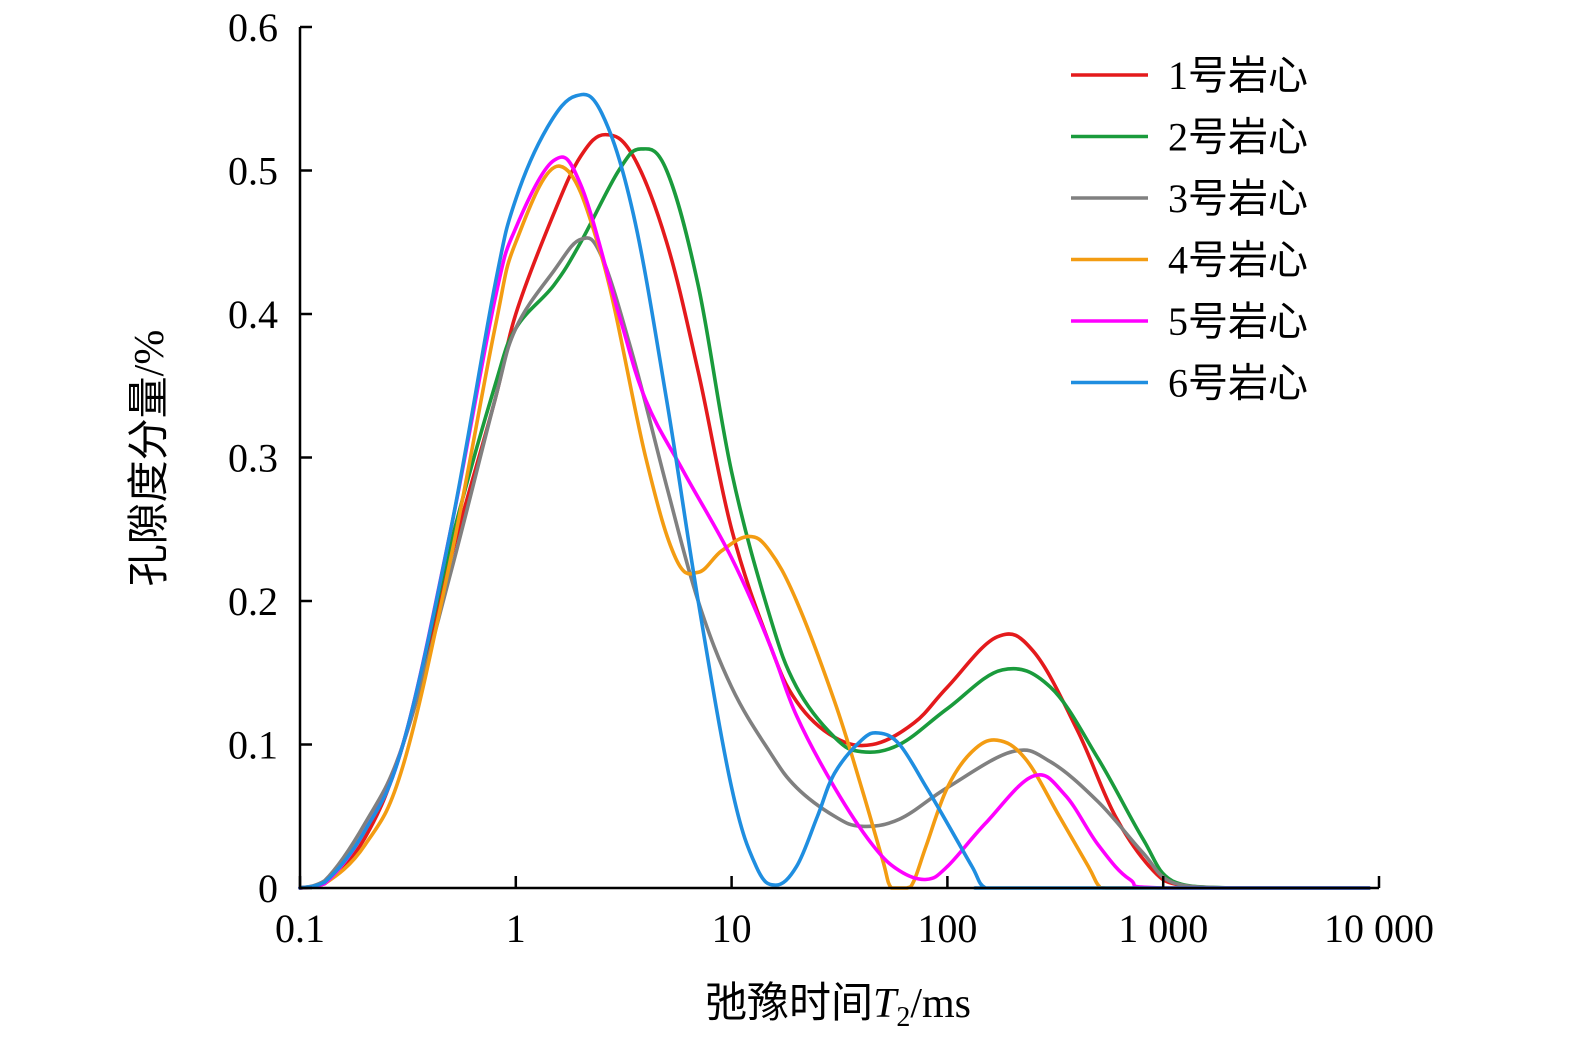  I want to click on y-tick-label: 0.5, so click(253, 171).